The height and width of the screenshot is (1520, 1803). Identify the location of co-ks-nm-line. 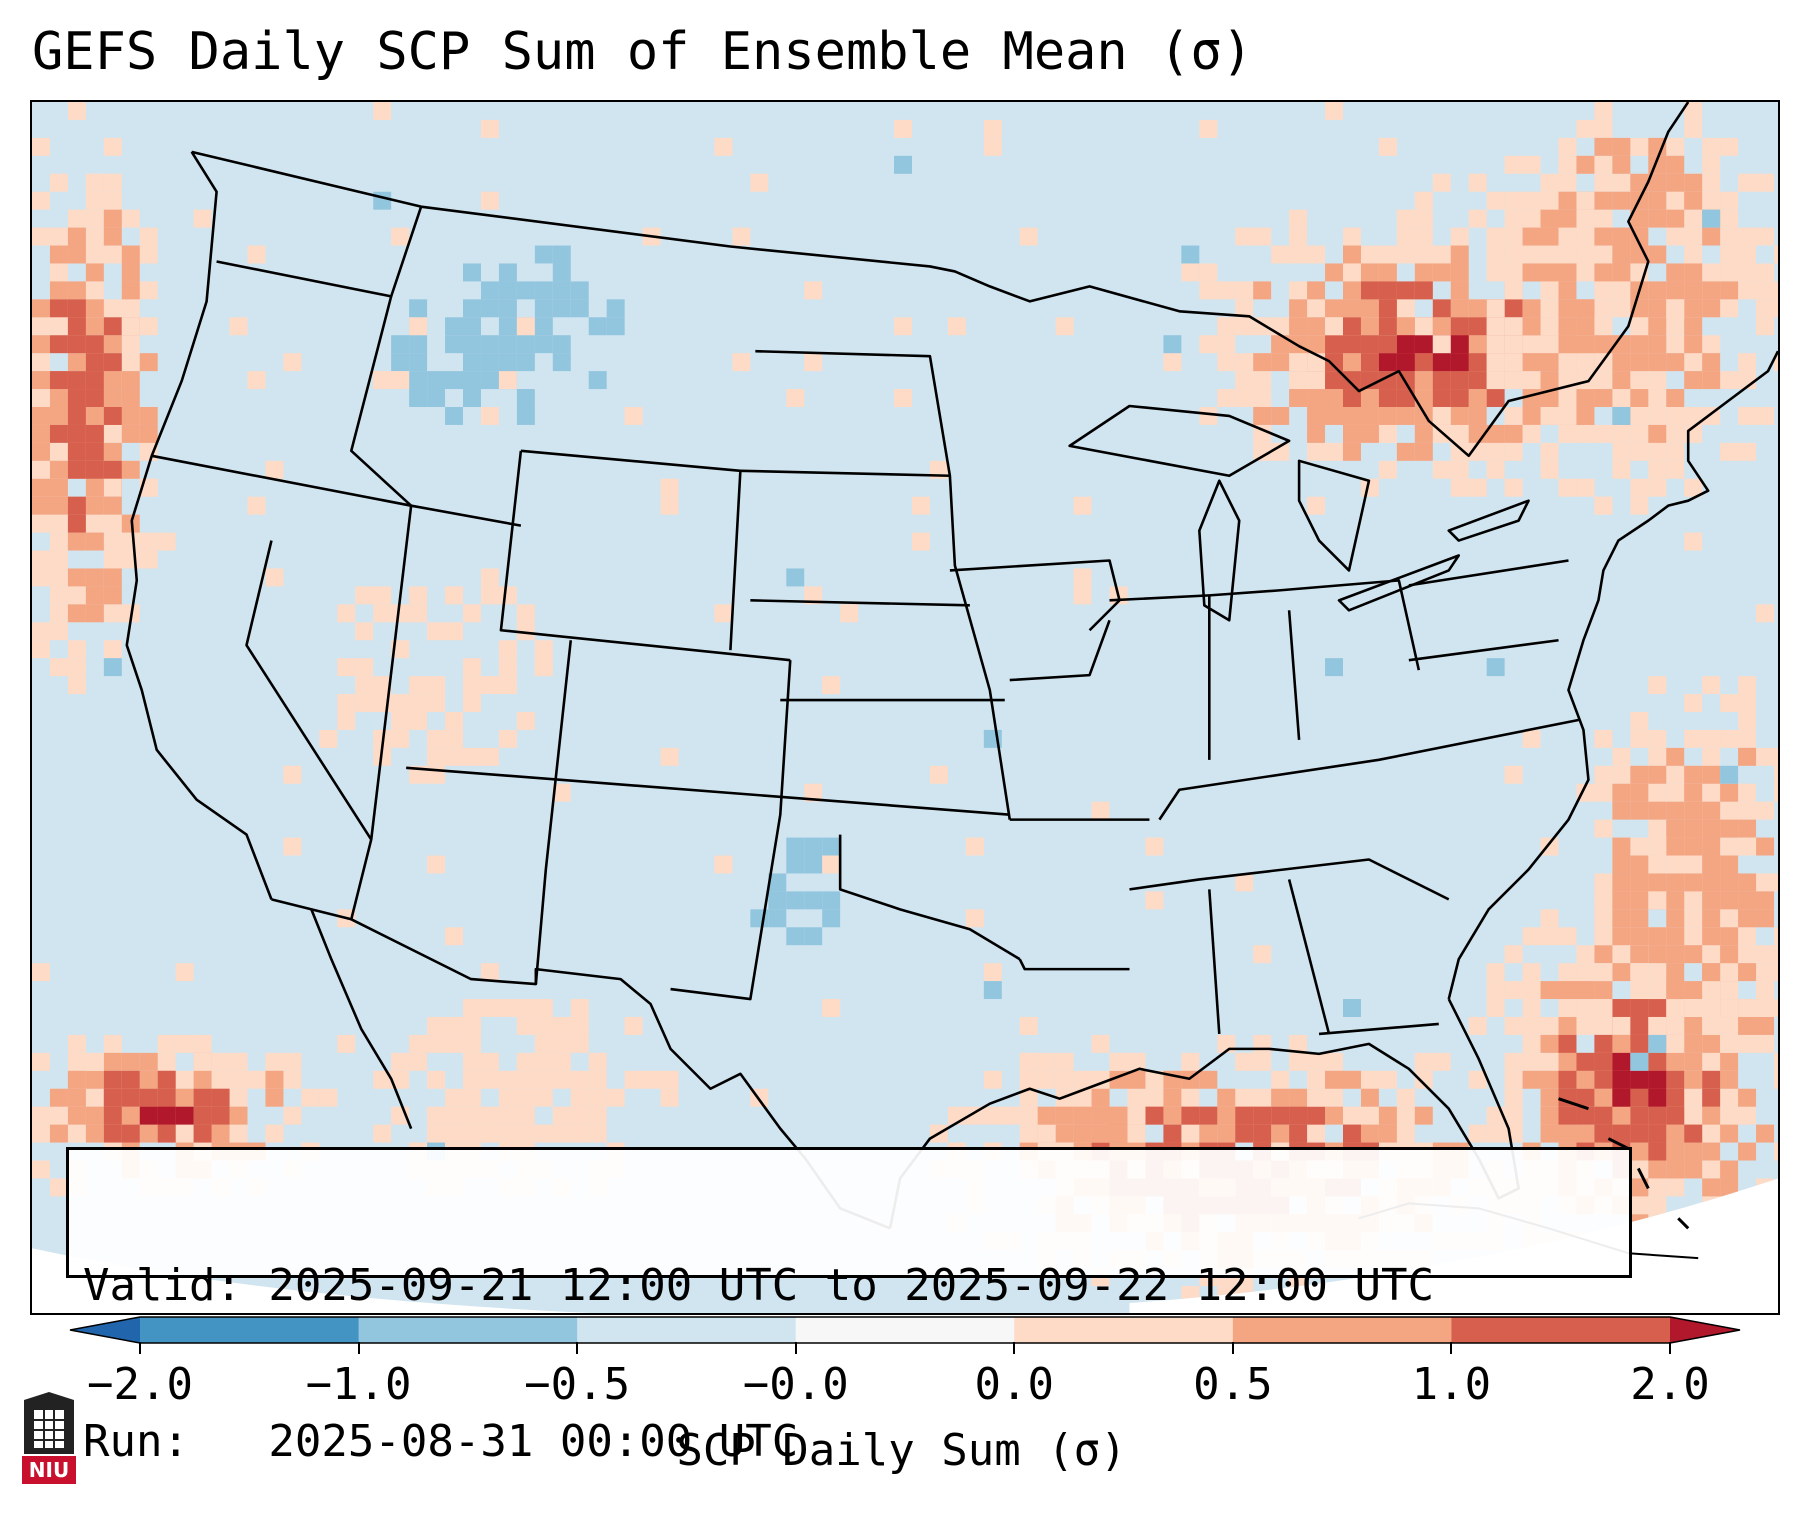
(731, 830).